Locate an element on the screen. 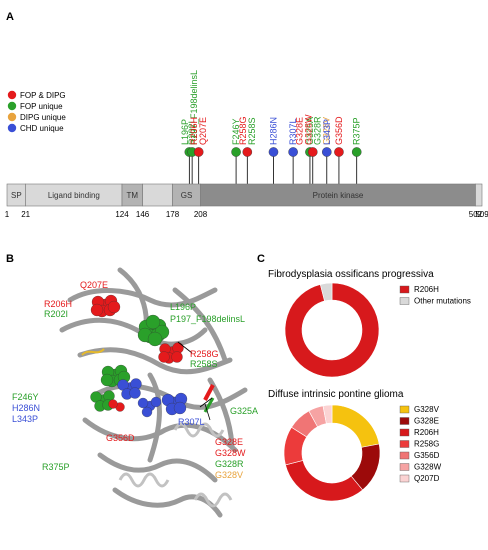 Image resolution: width=488 pixels, height=550 pixels. mutation-label: L196P is located at coordinates (185, 132).